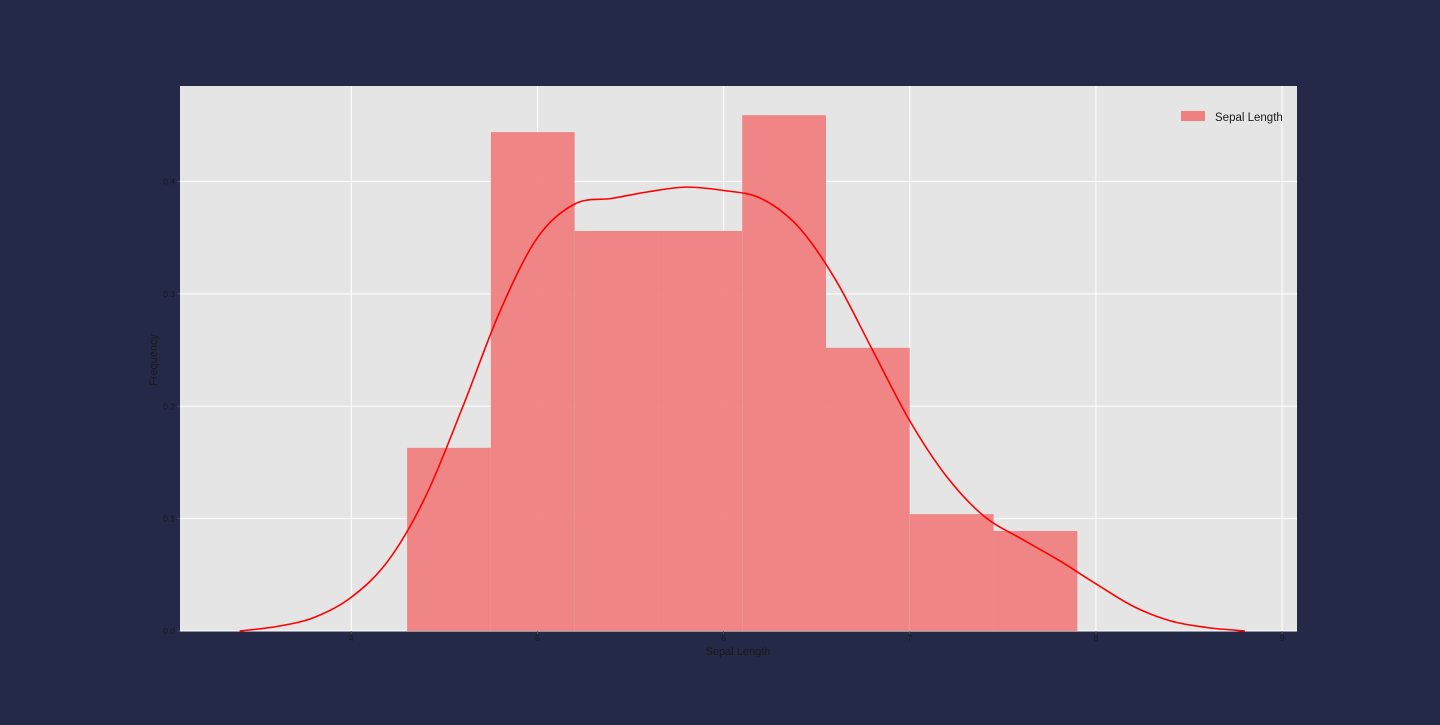 Image resolution: width=1440 pixels, height=725 pixels. What do you see at coordinates (154, 360) in the screenshot?
I see `y-axis-label: Frequency` at bounding box center [154, 360].